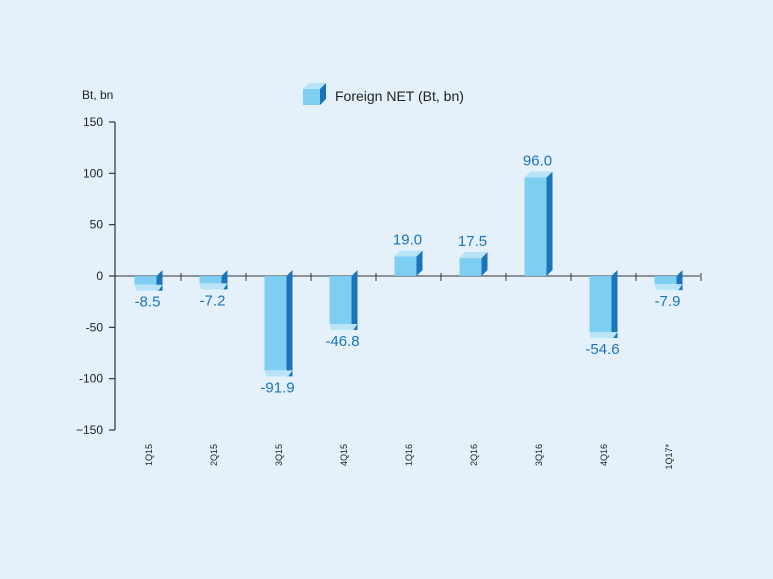  I want to click on y-tick-label: −150, so click(89, 430).